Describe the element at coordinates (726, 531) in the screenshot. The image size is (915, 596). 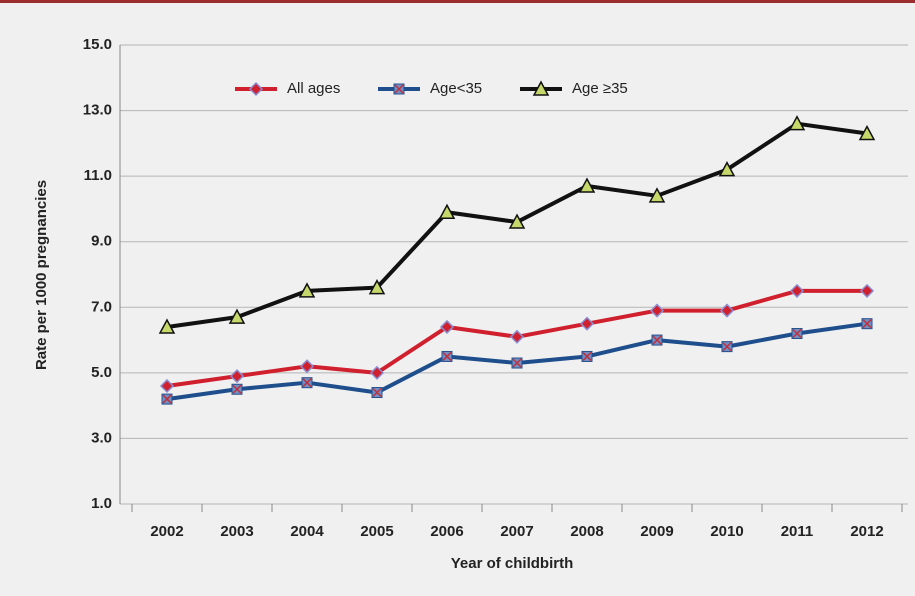
I see `x-tick-label: 2010` at that location.